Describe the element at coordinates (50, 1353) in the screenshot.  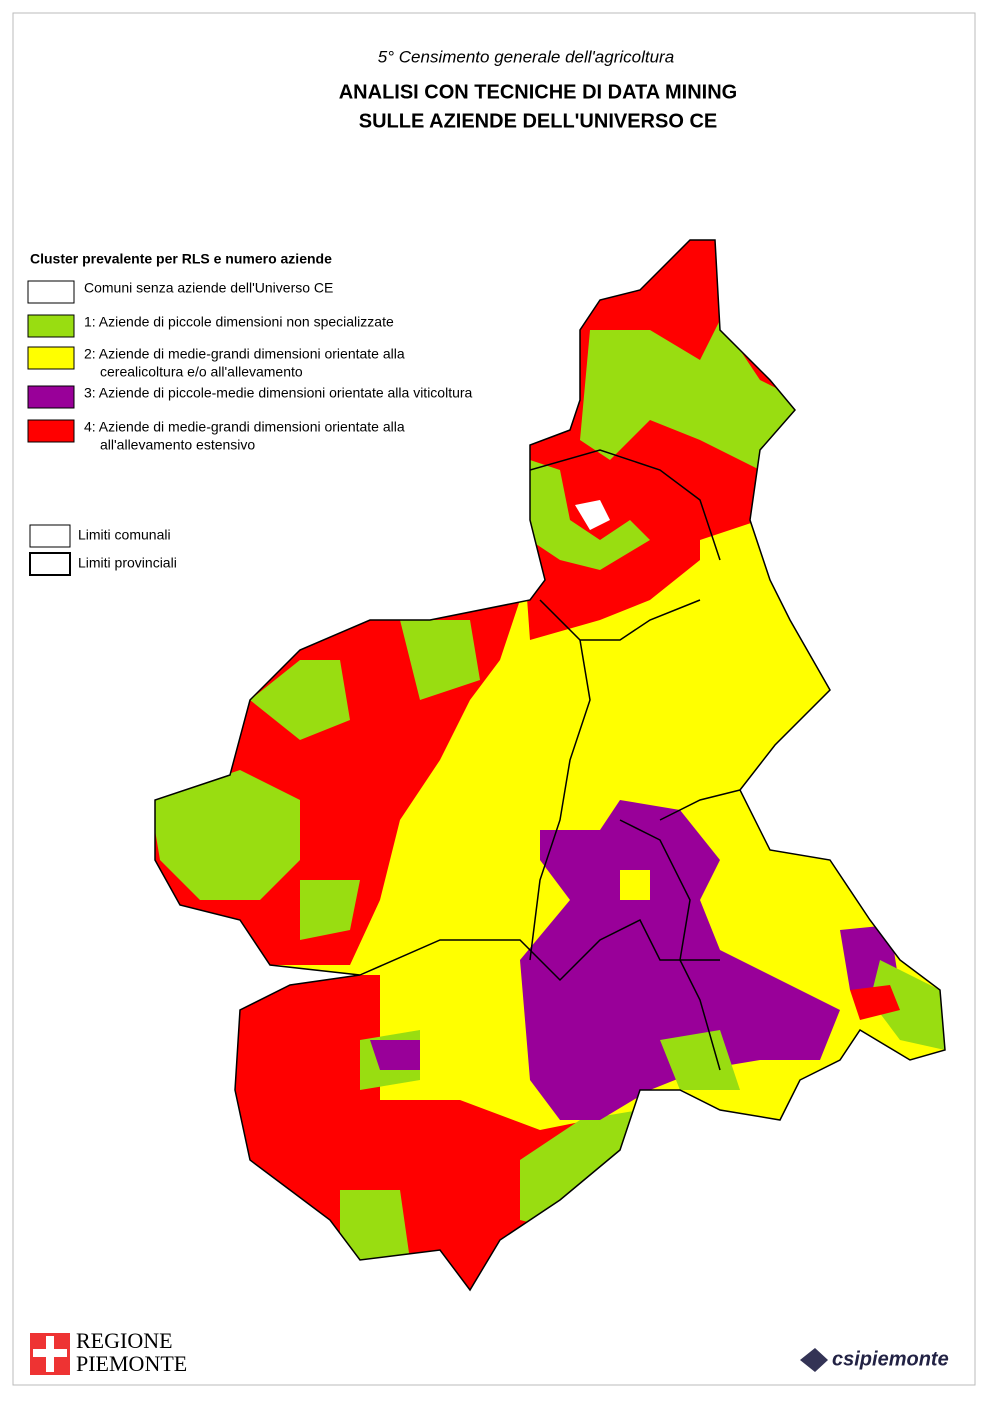
I see `logo-cross` at that location.